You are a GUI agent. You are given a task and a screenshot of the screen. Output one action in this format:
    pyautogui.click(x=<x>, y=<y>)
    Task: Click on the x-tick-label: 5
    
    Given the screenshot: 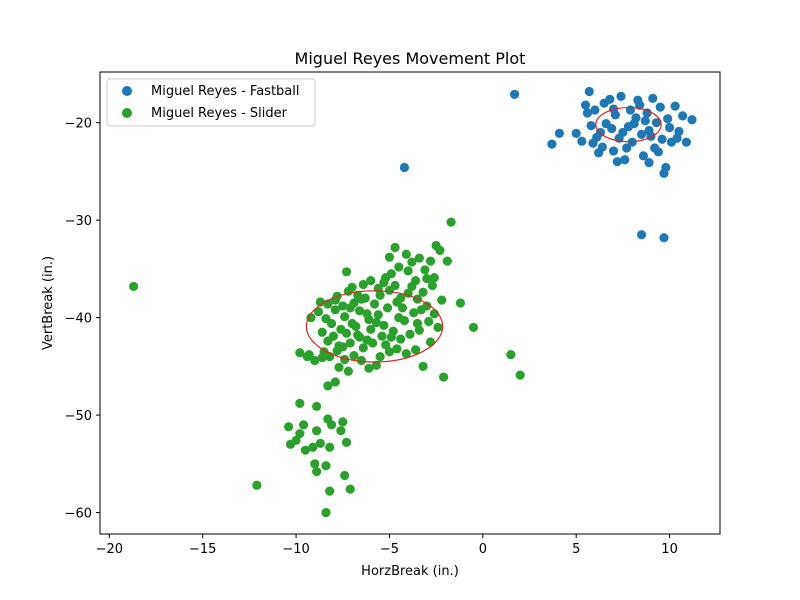 What is the action you would take?
    pyautogui.click(x=576, y=549)
    